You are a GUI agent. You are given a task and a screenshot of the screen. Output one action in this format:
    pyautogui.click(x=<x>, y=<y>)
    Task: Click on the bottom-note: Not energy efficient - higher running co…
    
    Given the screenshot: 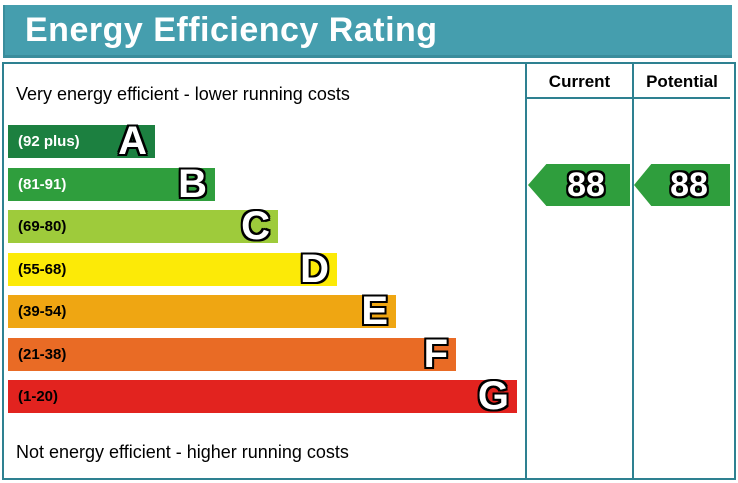 What is the action you would take?
    pyautogui.click(x=182, y=452)
    